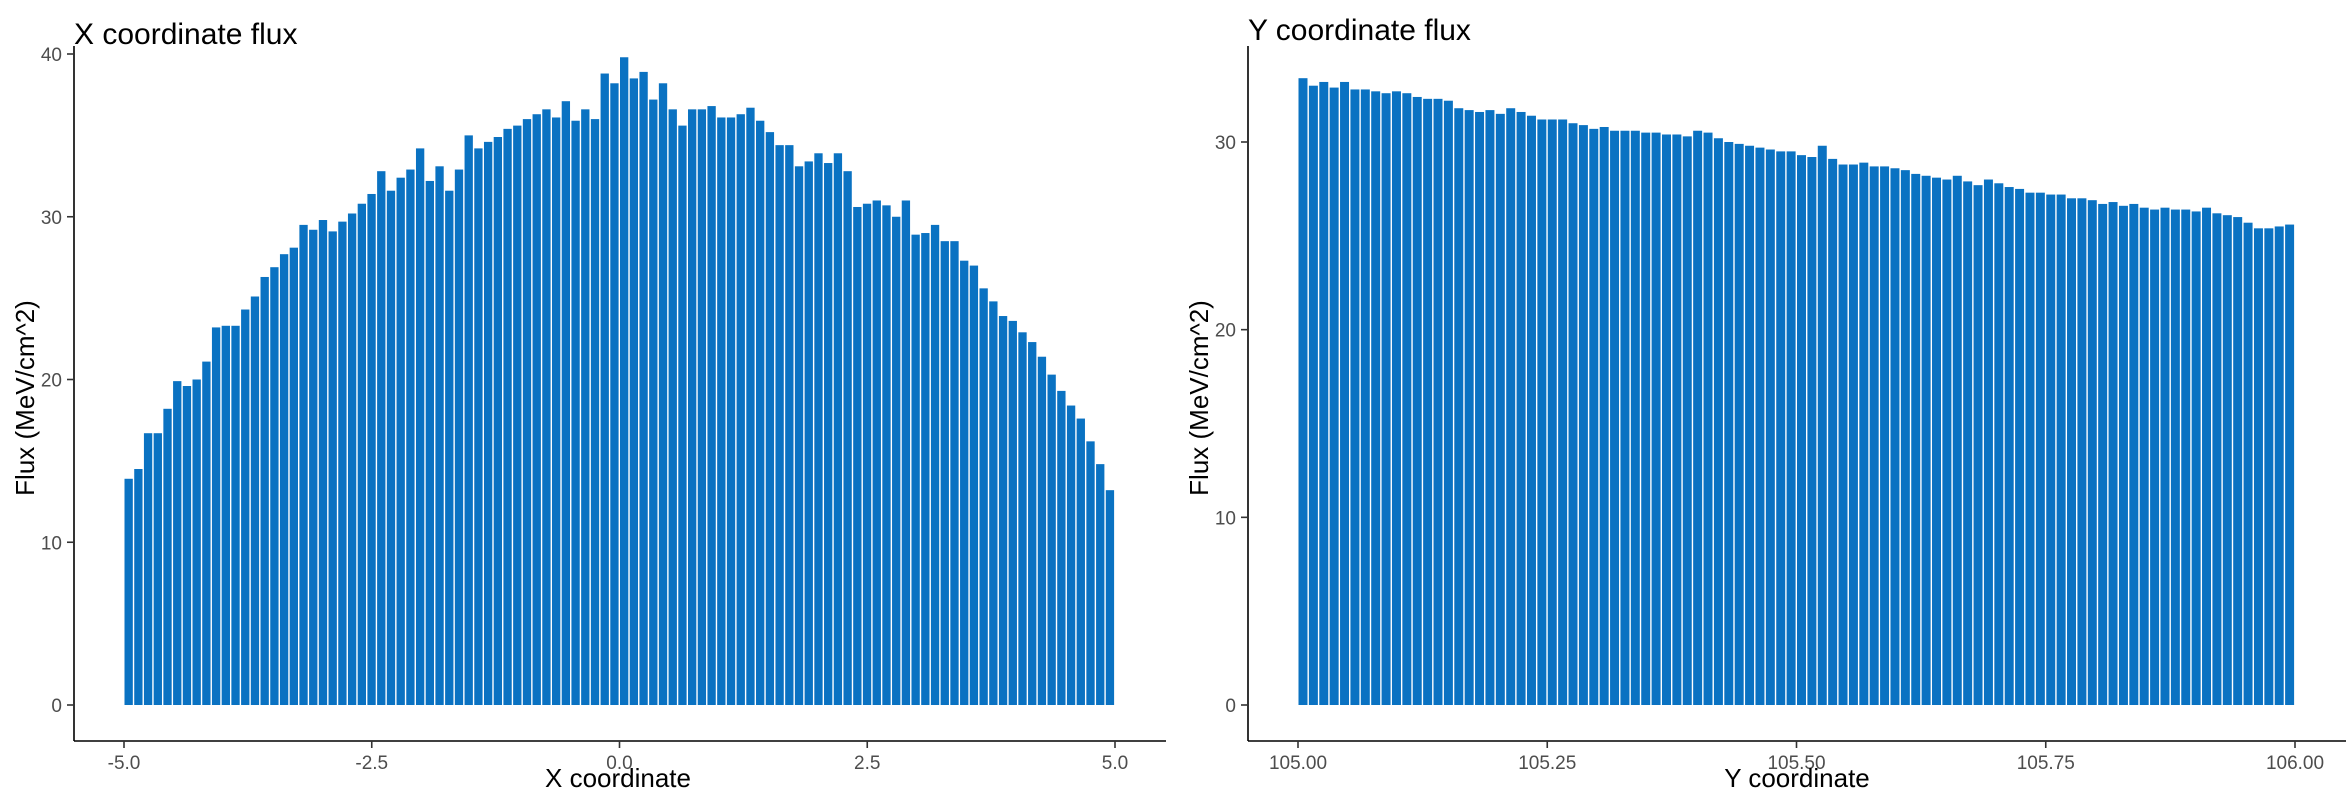  I want to click on y-tick-label: 40, so click(51, 55).